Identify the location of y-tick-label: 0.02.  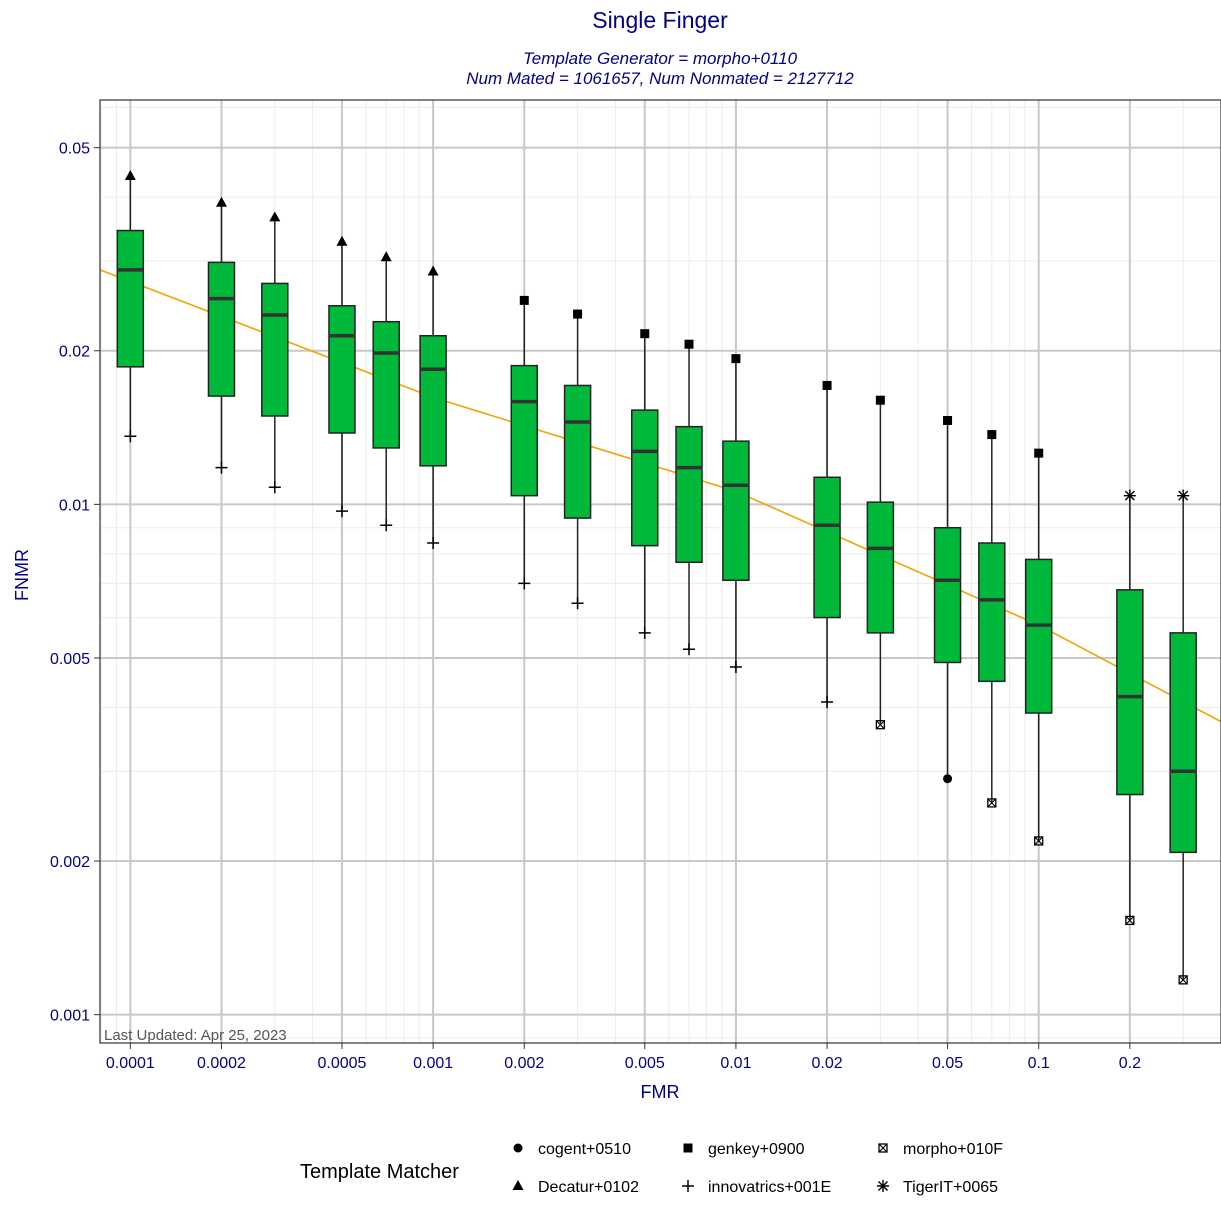
(74, 352).